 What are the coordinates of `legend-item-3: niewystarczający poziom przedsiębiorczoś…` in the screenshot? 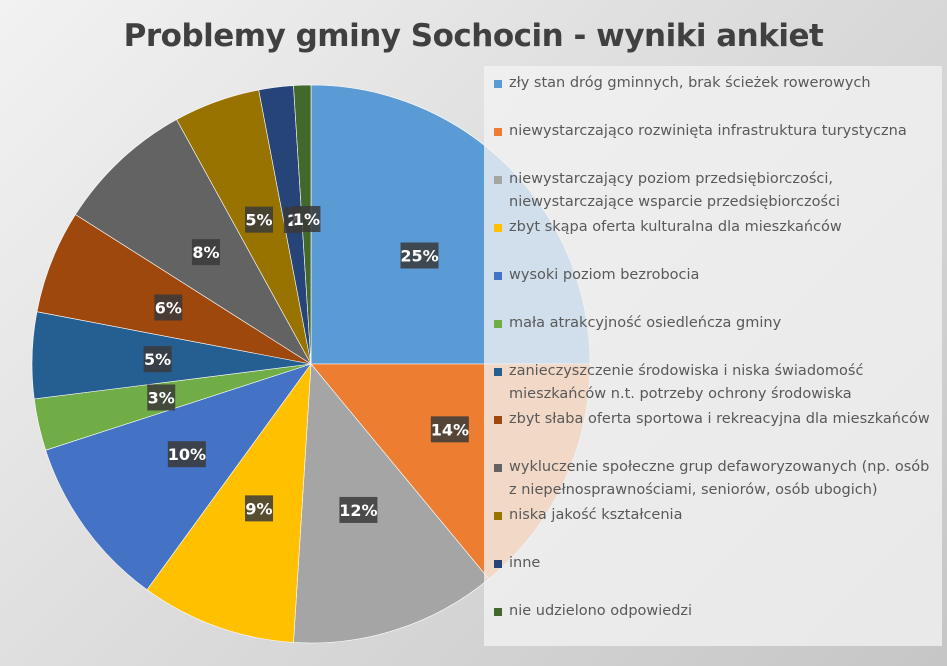 It's located at (717, 191).